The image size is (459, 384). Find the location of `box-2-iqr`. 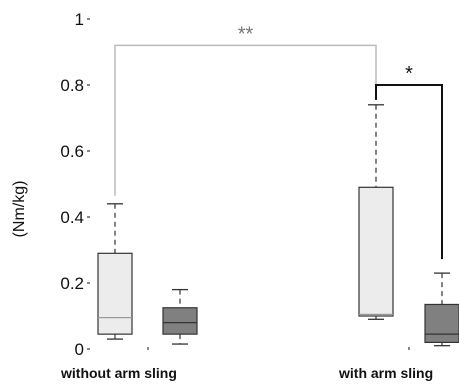

box-2-iqr is located at coordinates (376, 251).